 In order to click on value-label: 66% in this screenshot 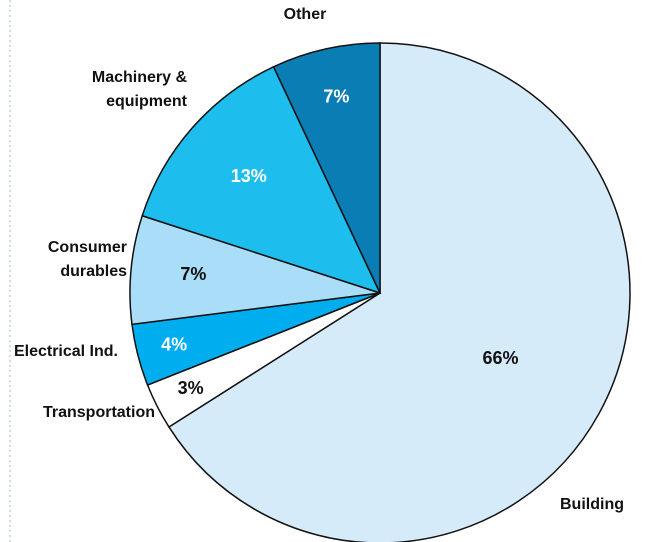, I will do `click(500, 358)`.